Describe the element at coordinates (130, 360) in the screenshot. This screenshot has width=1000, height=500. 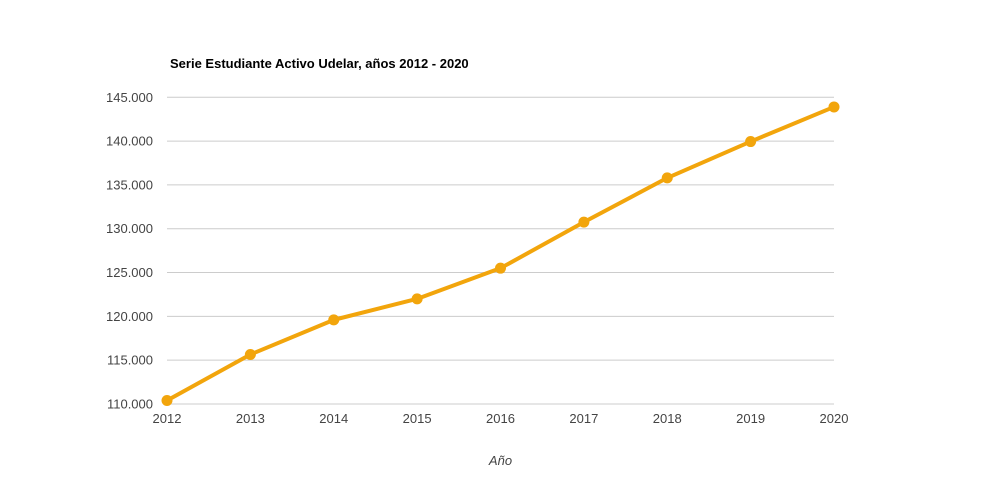
I see `y-tick-label: 115.000` at that location.